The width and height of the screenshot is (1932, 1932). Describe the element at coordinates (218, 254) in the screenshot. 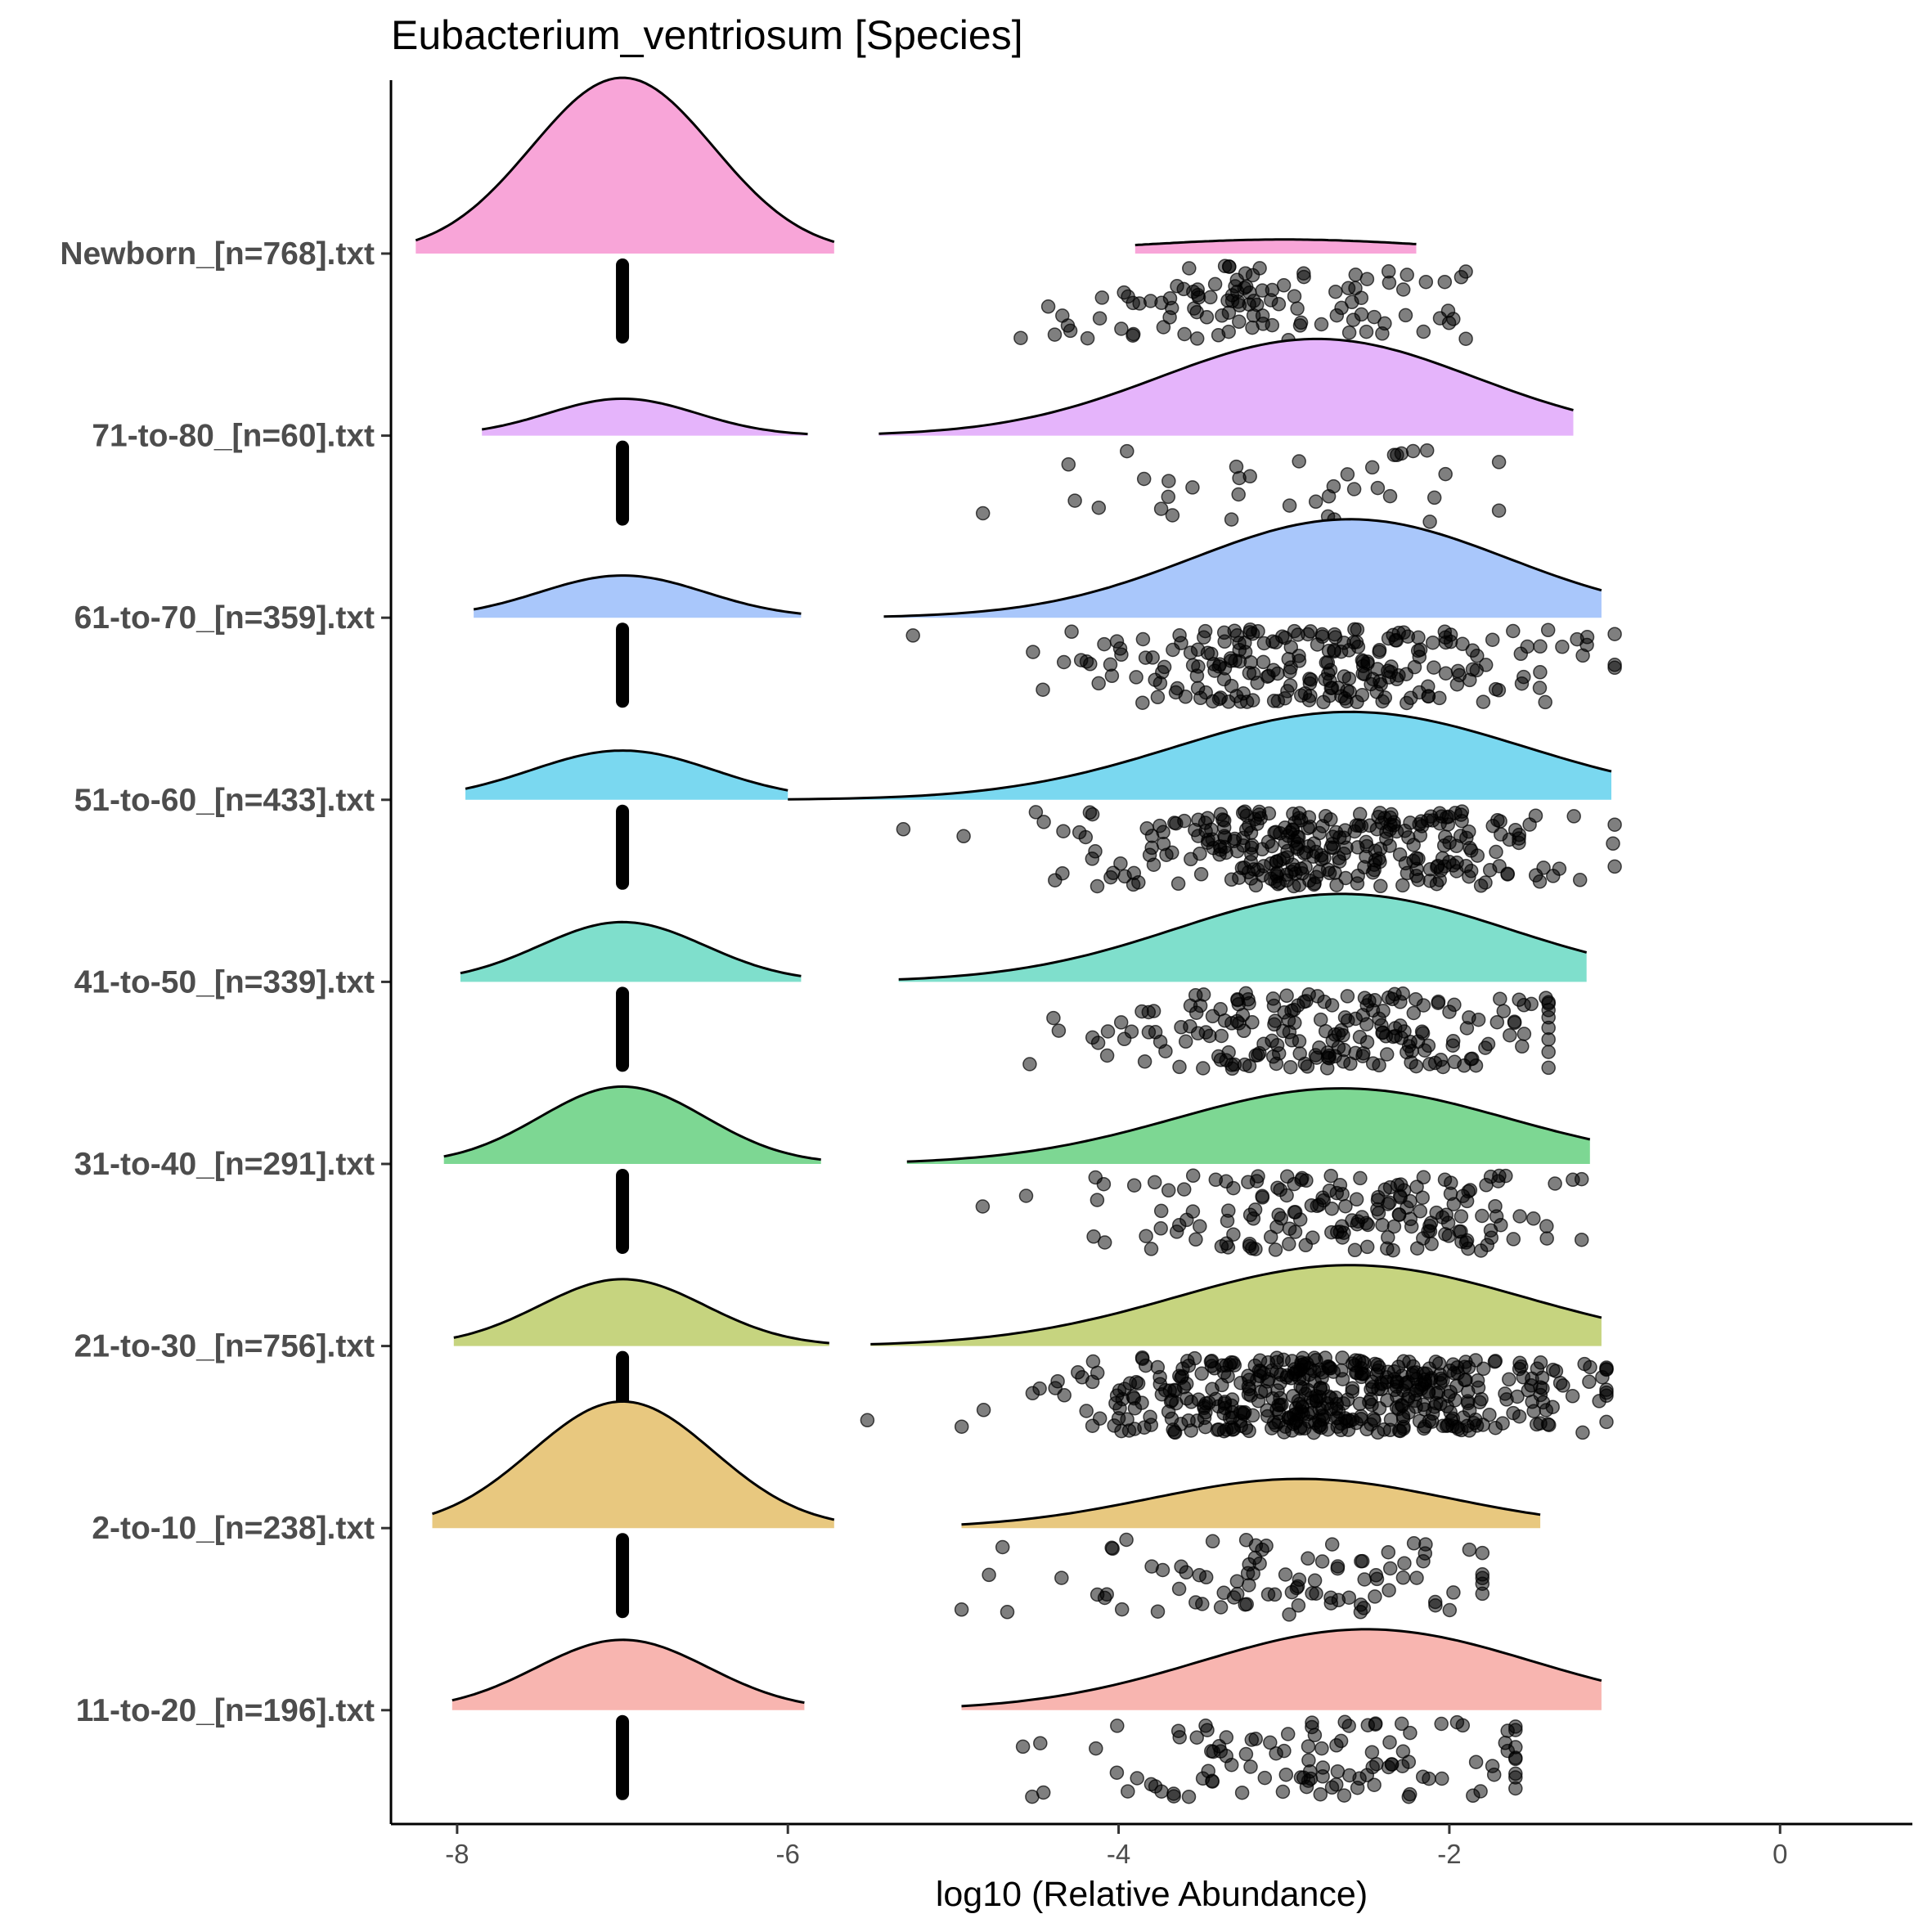

I see `y-tick-label-0: Newborn_[n=768].txt` at that location.